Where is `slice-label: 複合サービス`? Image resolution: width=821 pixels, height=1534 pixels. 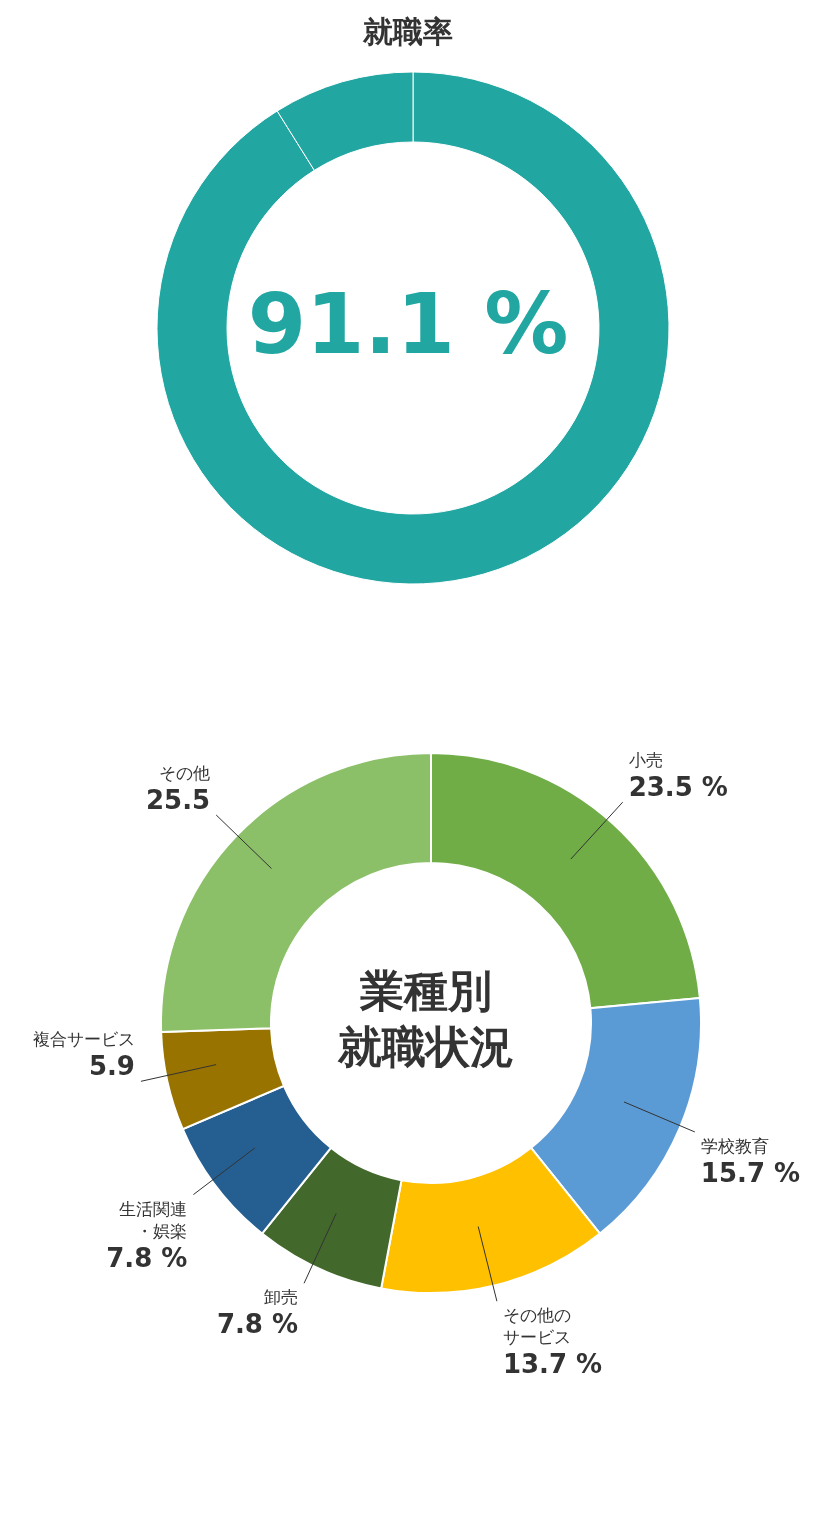 slice-label: 複合サービス is located at coordinates (83, 1039).